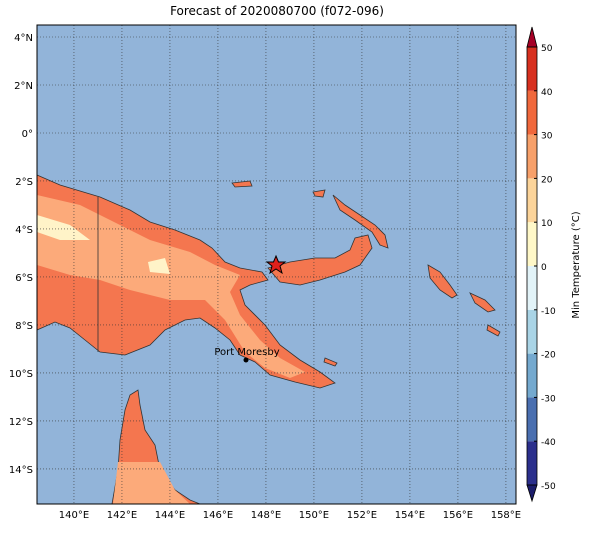  What do you see at coordinates (170, 515) in the screenshot?
I see `x-tick-label: 144°E` at bounding box center [170, 515].